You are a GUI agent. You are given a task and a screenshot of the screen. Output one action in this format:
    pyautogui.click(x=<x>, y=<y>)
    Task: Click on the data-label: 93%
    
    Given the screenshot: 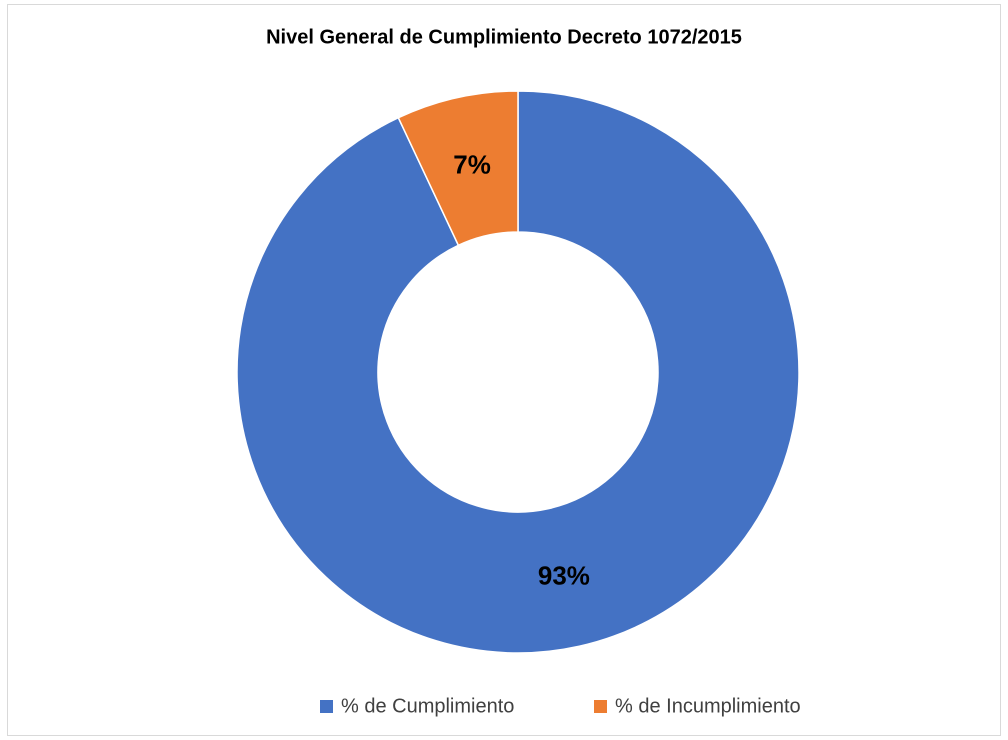 What is the action you would take?
    pyautogui.click(x=564, y=575)
    